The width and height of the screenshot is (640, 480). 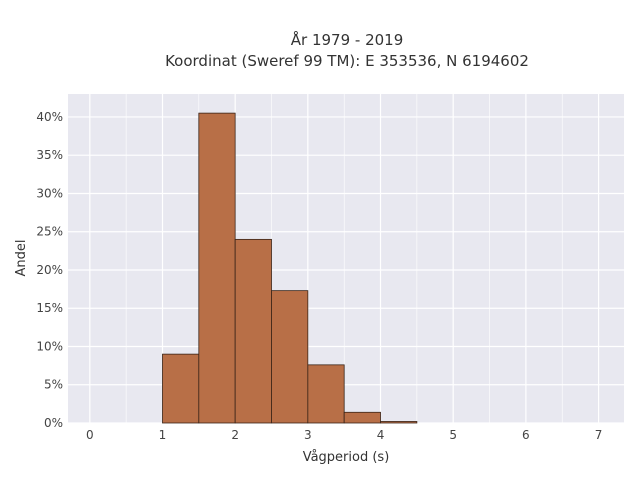 I want to click on y-tick-label: 15%, so click(x=49, y=308).